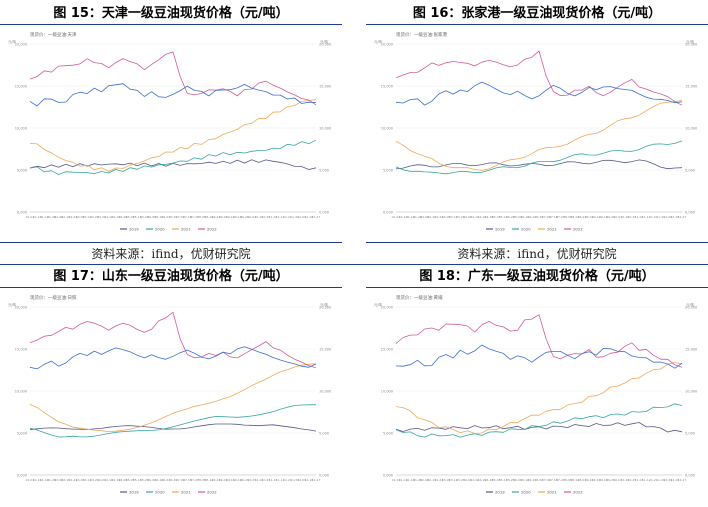  What do you see at coordinates (431, 217) in the screenshot?
I see `x-tick-label: 02-15` at bounding box center [431, 217].